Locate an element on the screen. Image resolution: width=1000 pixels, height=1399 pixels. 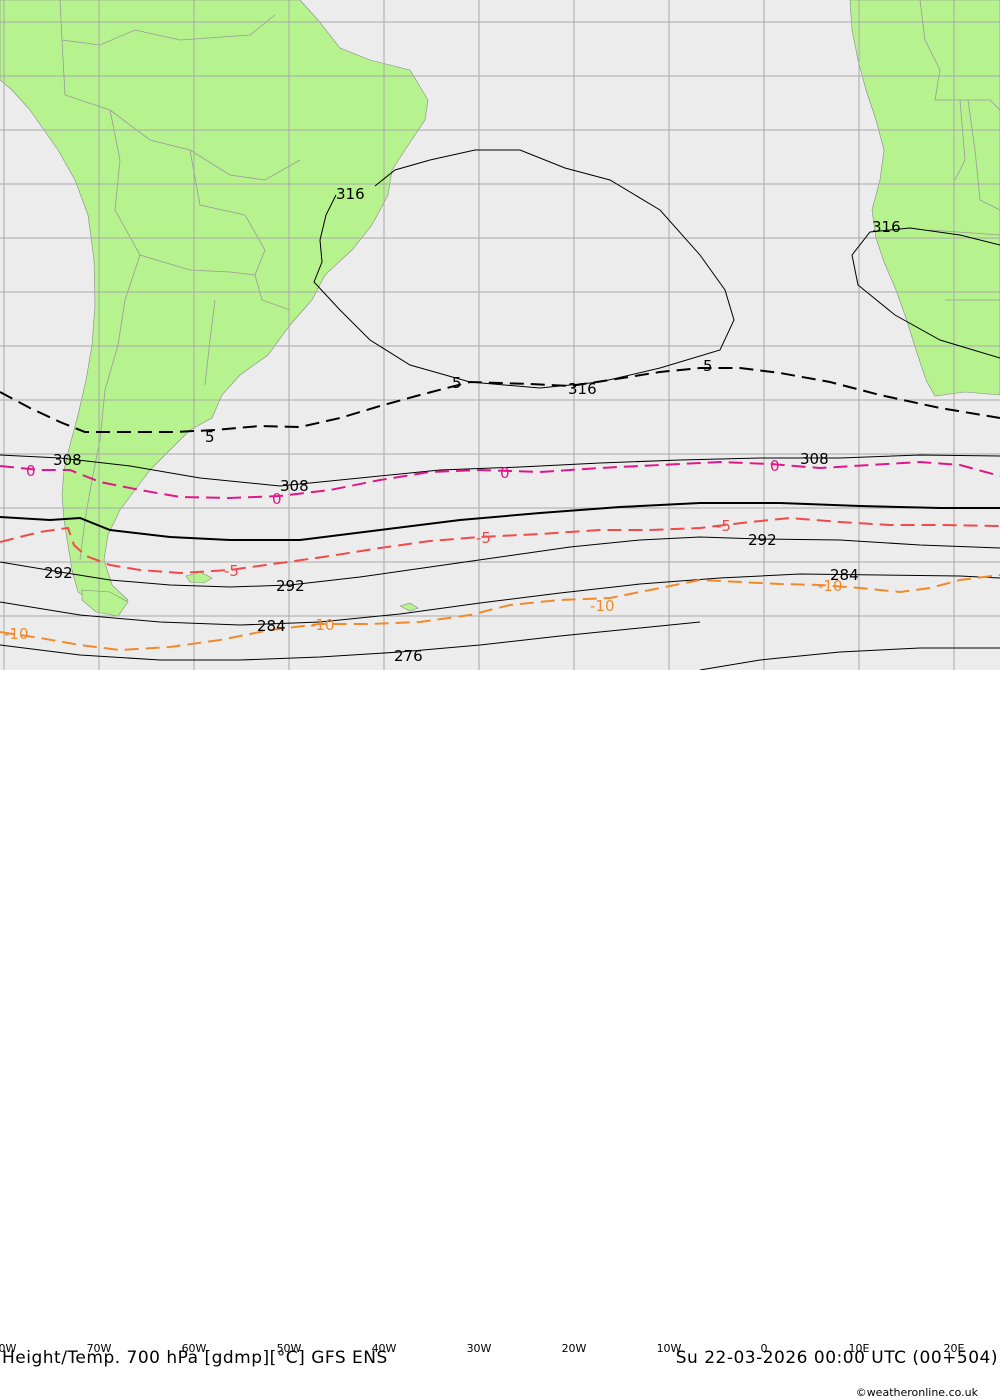
contour-316-africa is located at coordinates (925, 293).